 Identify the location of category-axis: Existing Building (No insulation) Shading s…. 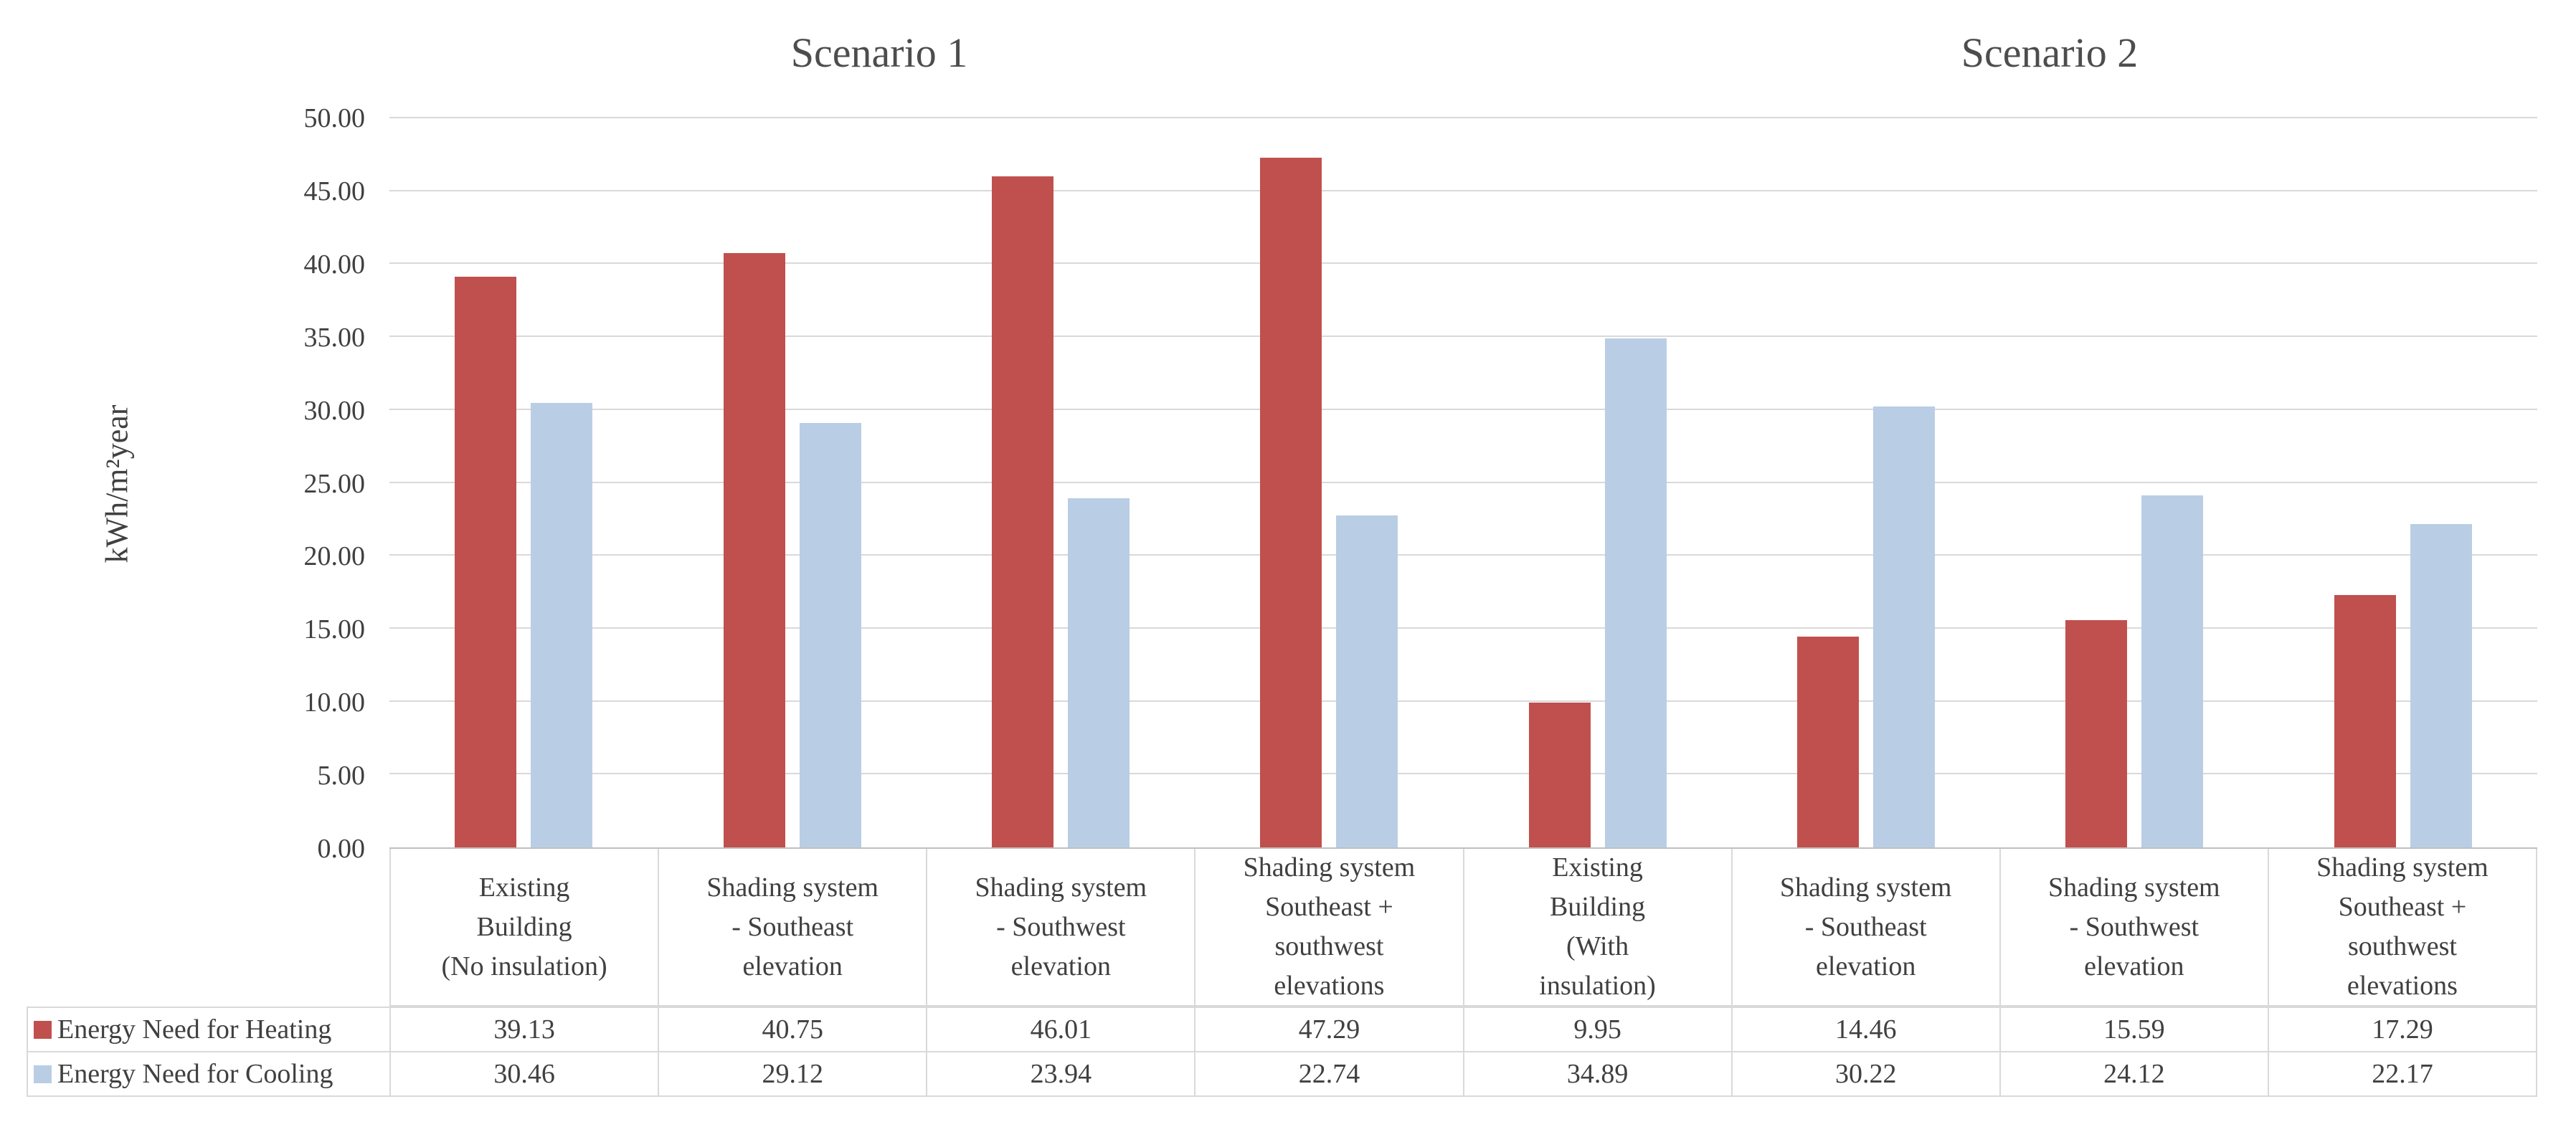
(1463, 928).